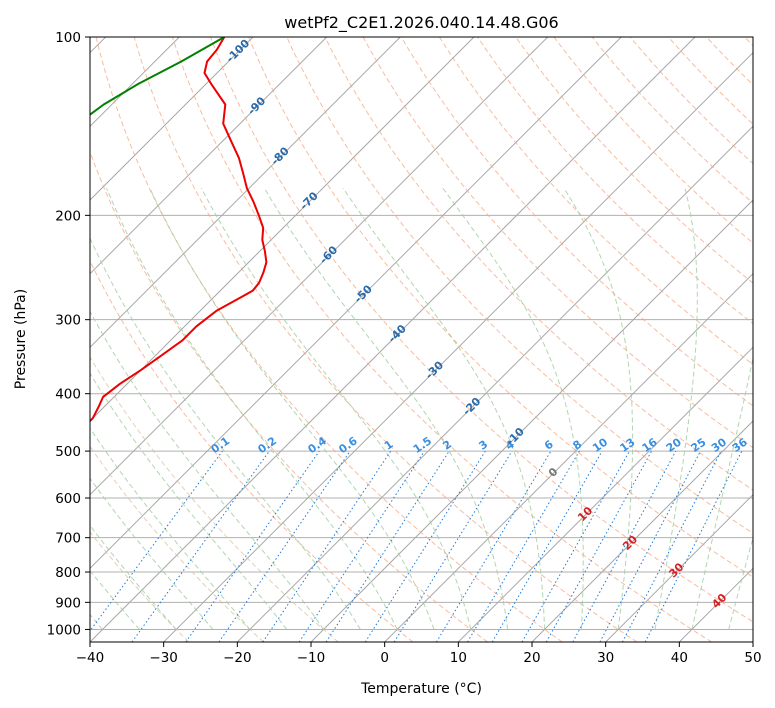 Image resolution: width=775 pixels, height=708 pixels. Describe the element at coordinates (434, 369) in the screenshot. I see `isotherm-label: -30` at that location.